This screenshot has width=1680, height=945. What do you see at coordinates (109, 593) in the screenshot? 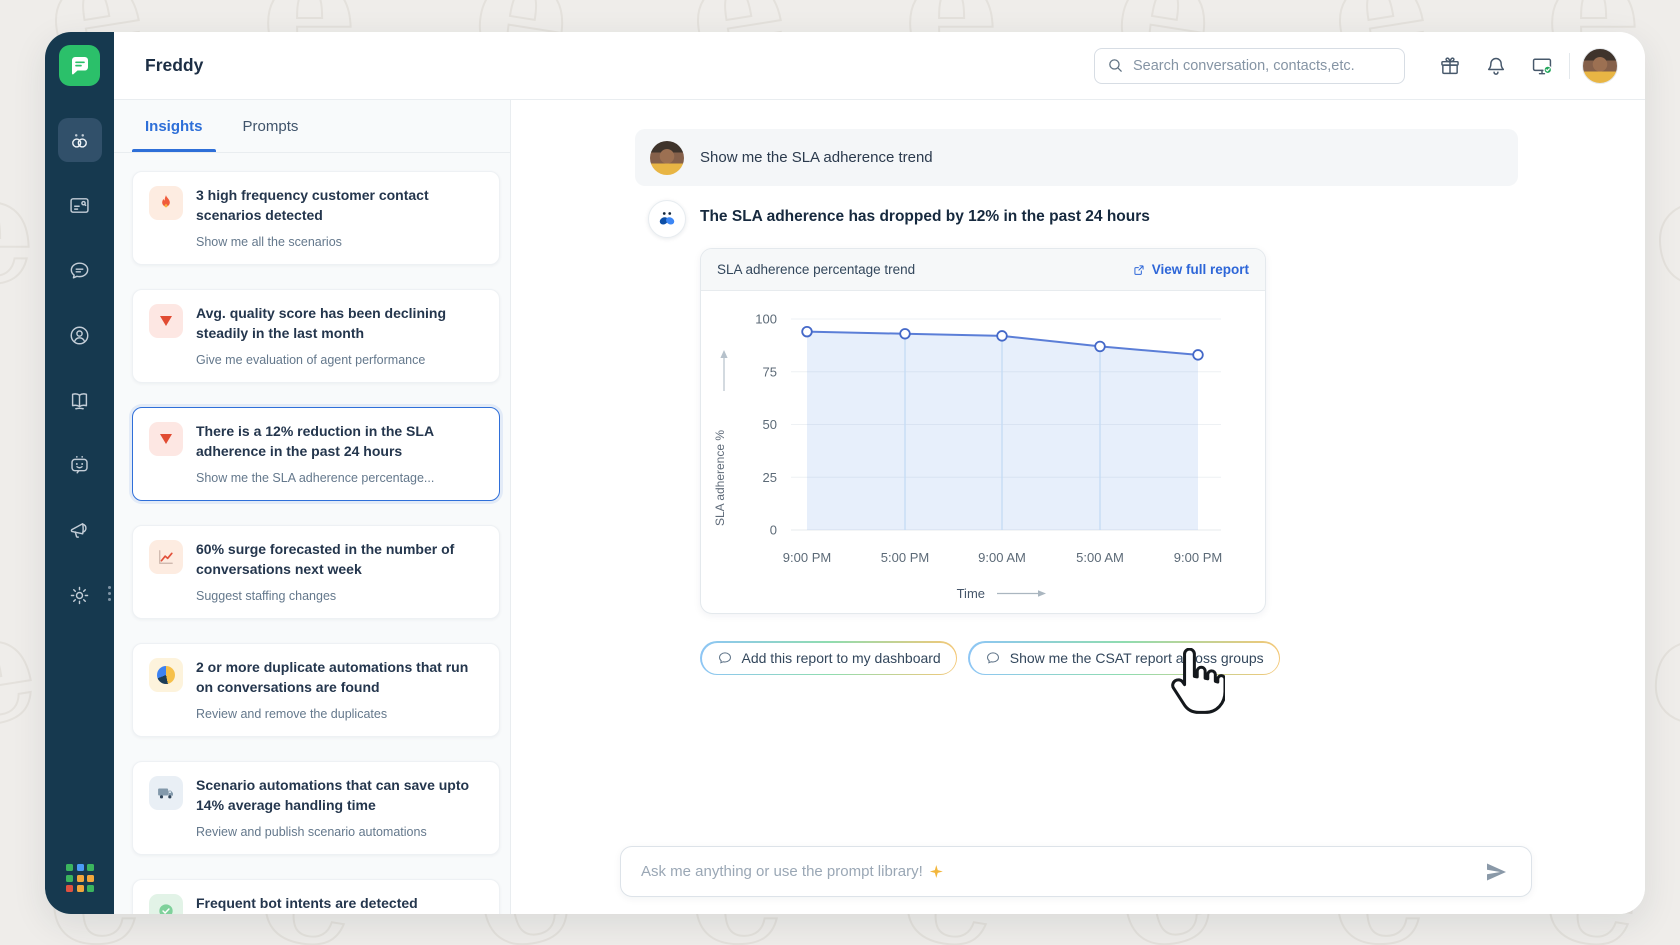
I see `kebab-menu-icon` at bounding box center [109, 593].